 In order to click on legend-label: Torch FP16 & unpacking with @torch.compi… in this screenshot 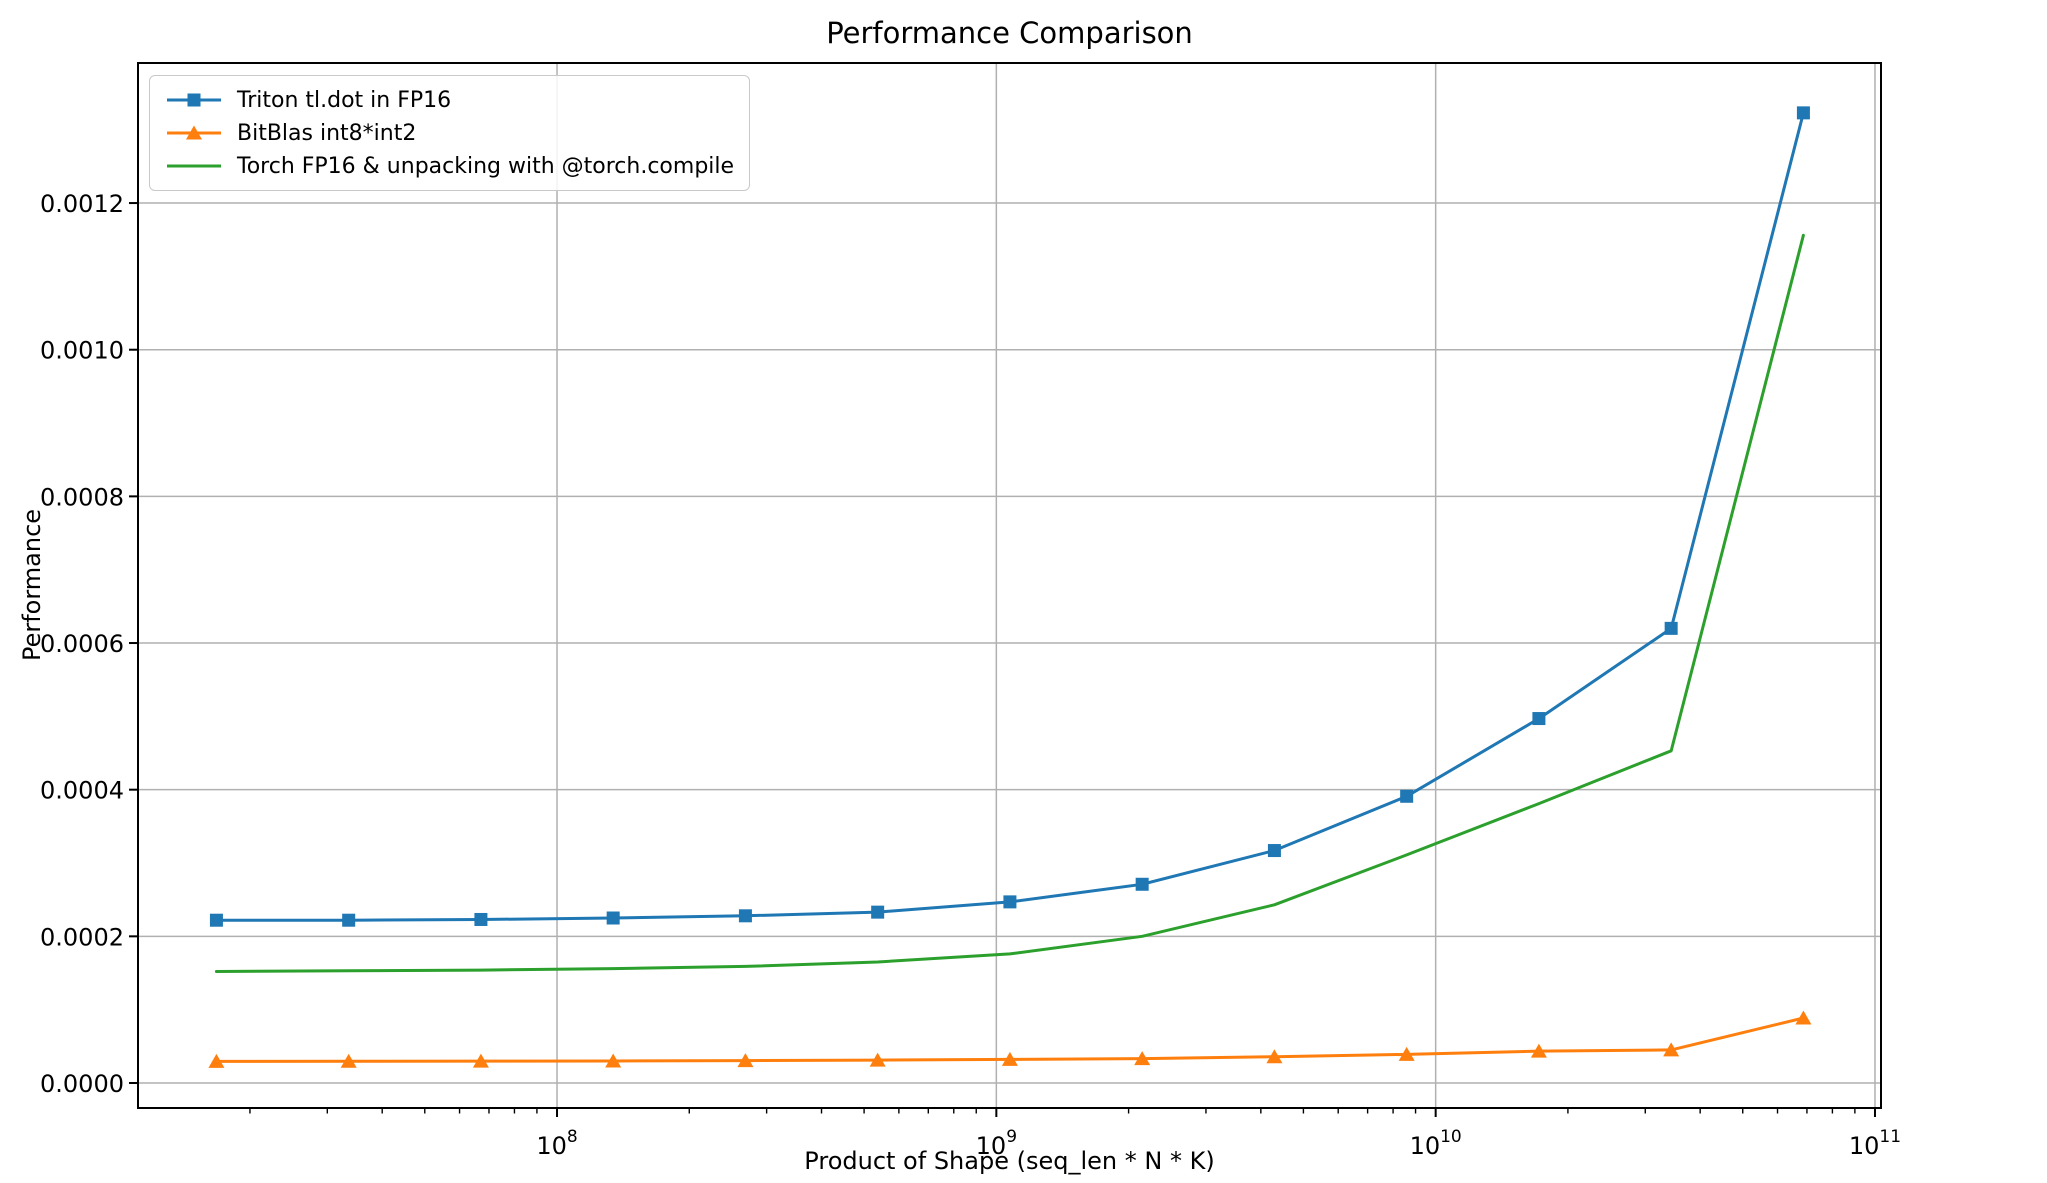, I will do `click(486, 166)`.